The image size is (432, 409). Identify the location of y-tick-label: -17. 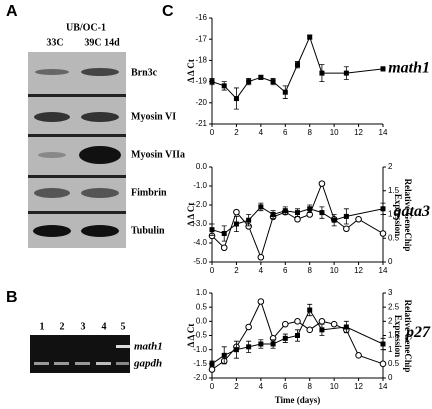
(201, 38).